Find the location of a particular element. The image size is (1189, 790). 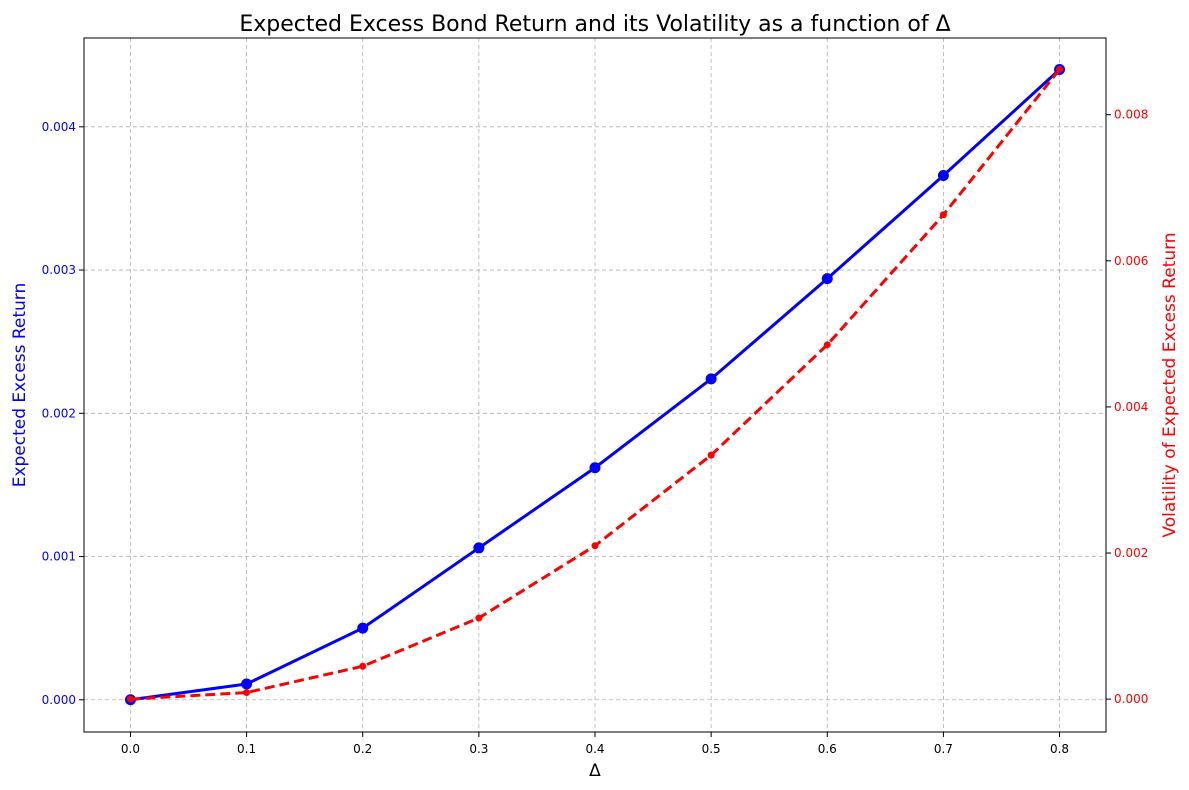

left-axis-label: Expected Excess Return is located at coordinates (20, 385).